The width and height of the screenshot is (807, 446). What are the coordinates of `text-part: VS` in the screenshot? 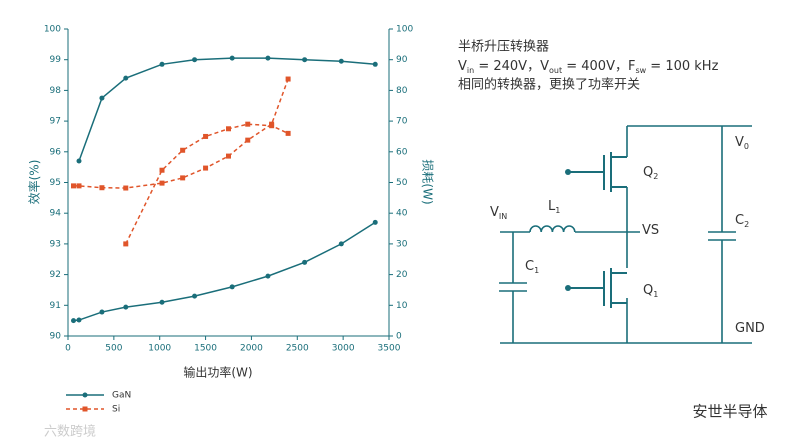 It's located at (650, 230).